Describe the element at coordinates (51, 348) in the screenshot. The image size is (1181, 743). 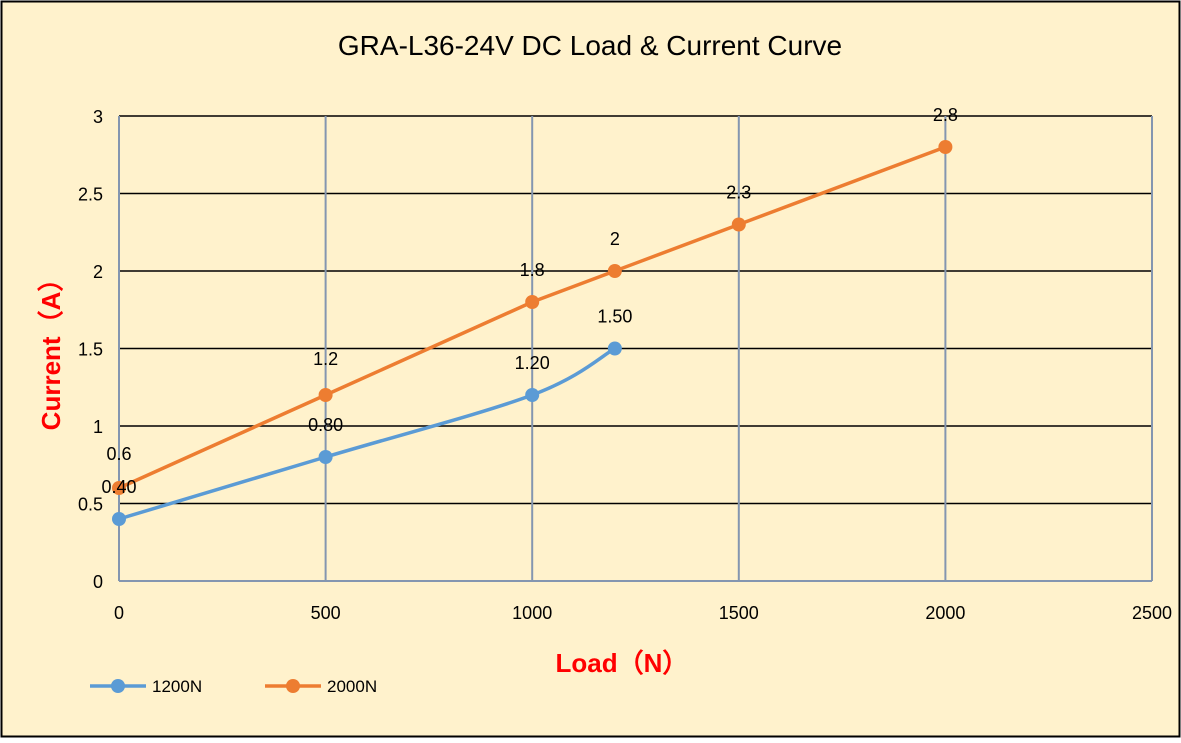
I see `y-axis-title: Current（A）` at that location.